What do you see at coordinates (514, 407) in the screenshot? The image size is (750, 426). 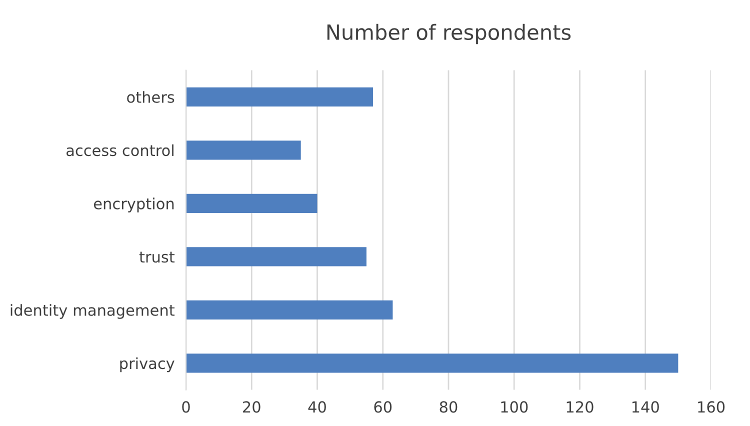 I see `x-tick-label: 100` at bounding box center [514, 407].